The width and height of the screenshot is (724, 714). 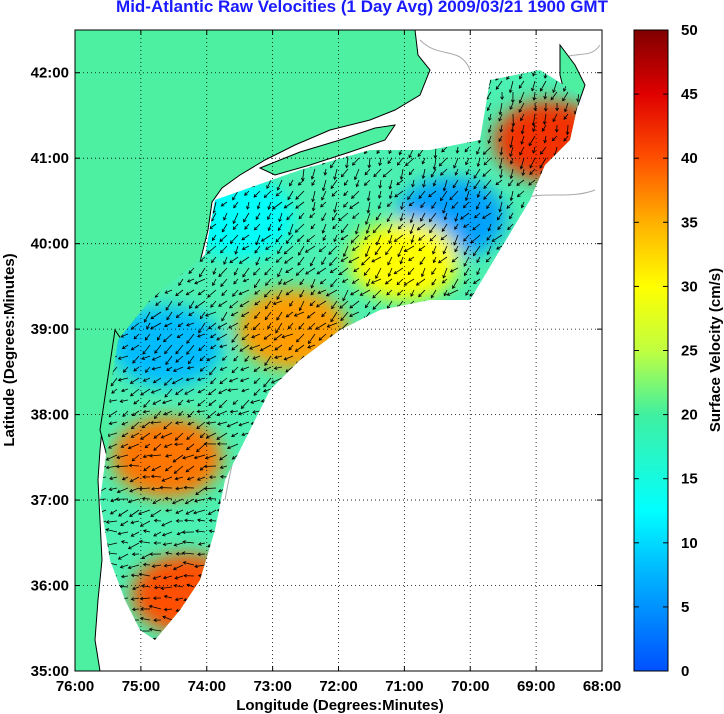 I want to click on colorbar-ticks: 0 5 10 15 20 25 30 35 40 45 50, so click(x=666, y=351).